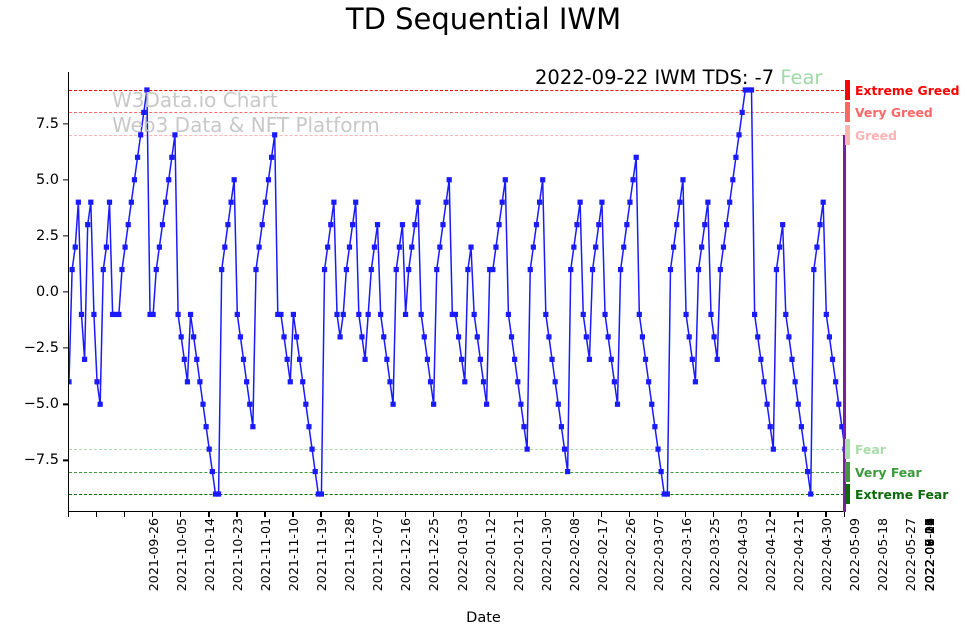  I want to click on x-tick-label: 2022-05-09, so click(855, 555).